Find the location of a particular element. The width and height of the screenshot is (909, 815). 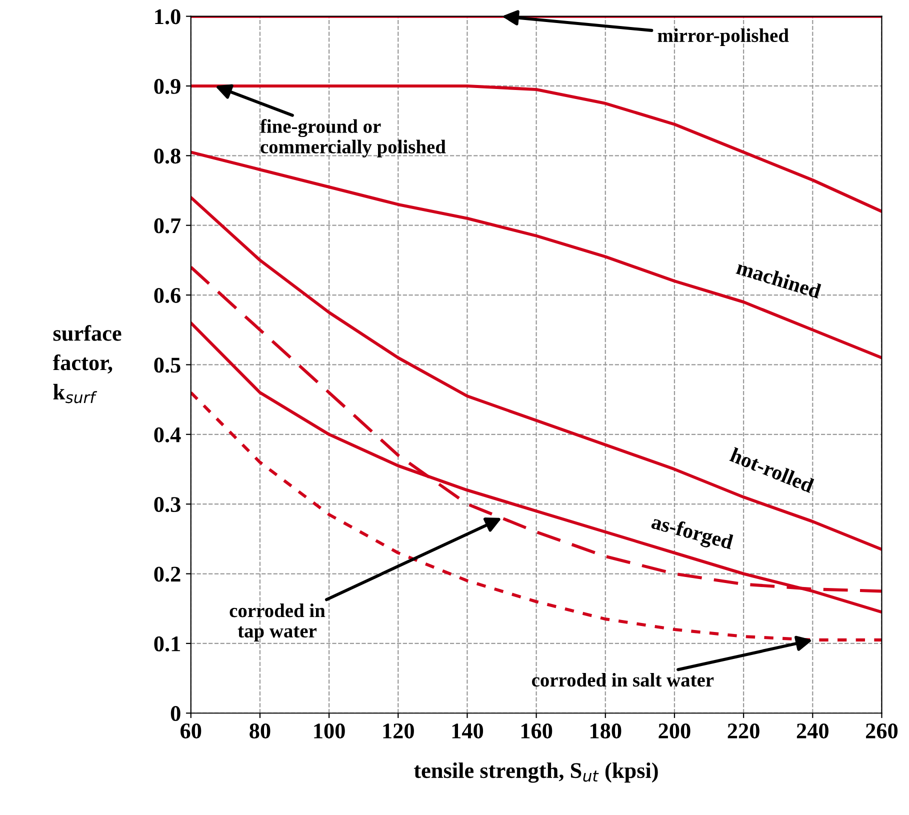

y-tick-label: 0.3 is located at coordinates (167, 504).